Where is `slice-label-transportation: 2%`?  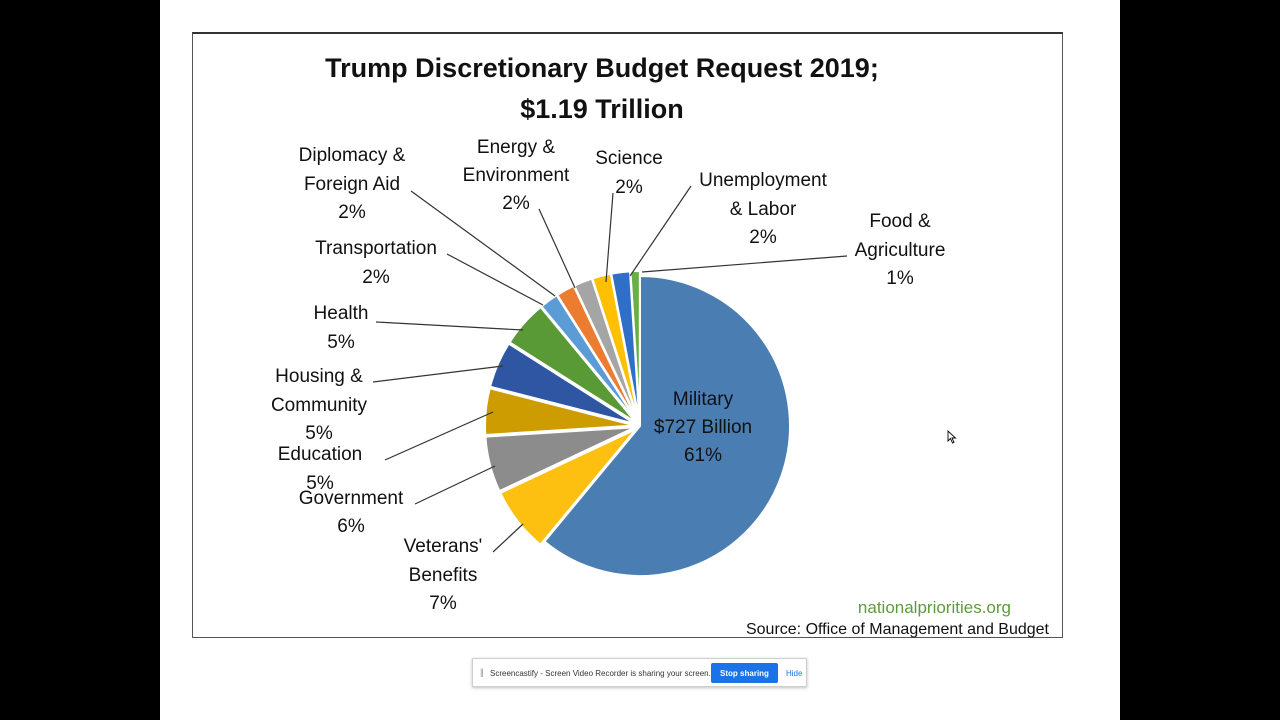 slice-label-transportation: 2% is located at coordinates (376, 277).